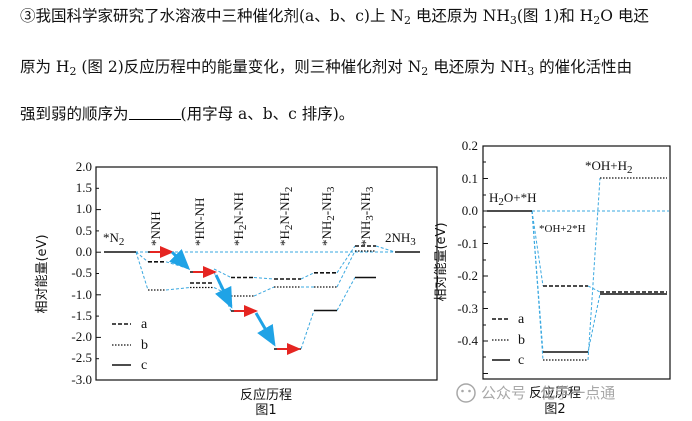  Describe the element at coordinates (81, 294) in the screenshot. I see `fig1-ytick: -1.0` at that location.